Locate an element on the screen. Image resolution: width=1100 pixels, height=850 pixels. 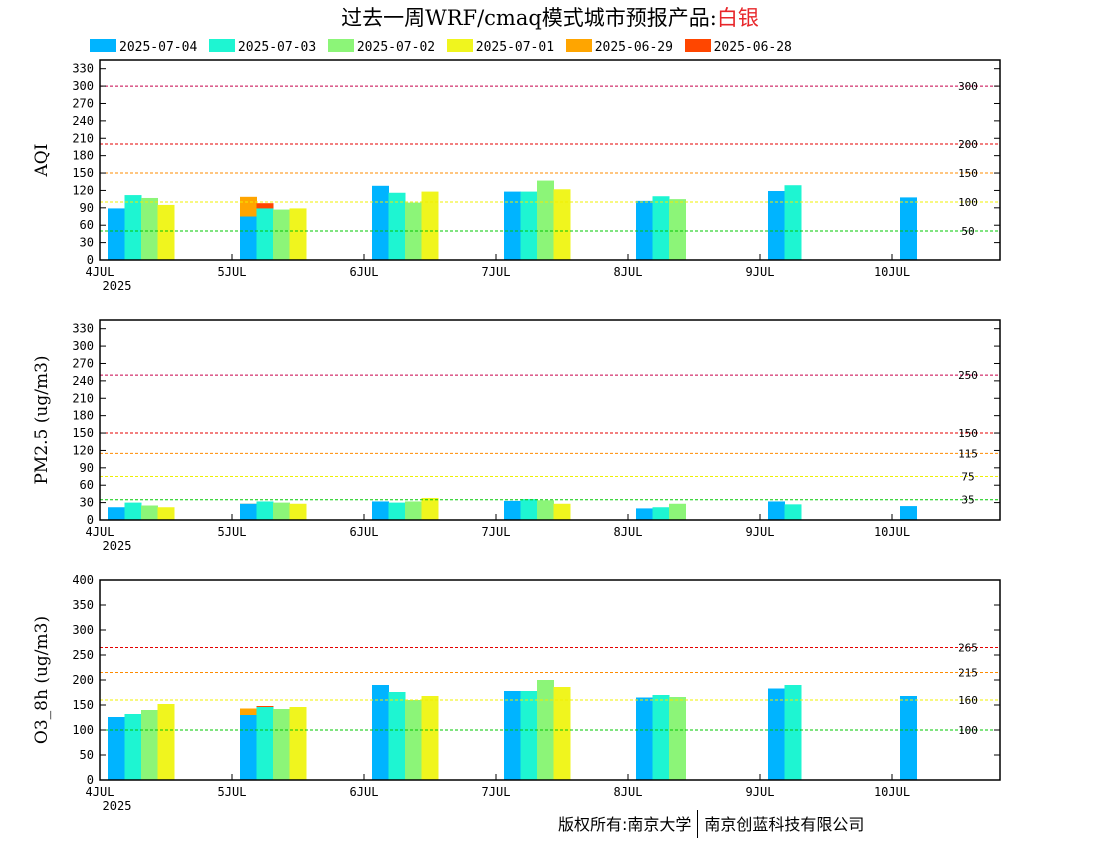
y-tick-label: 200 is located at coordinates (83, 680).